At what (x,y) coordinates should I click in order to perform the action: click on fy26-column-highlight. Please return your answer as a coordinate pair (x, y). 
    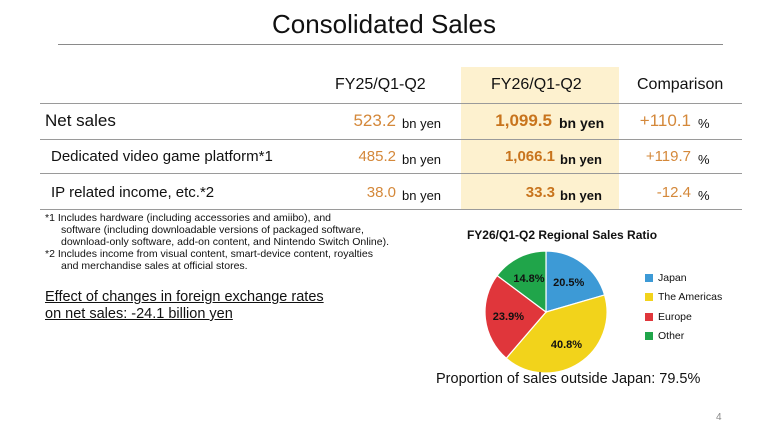
    Looking at the image, I should click on (540, 138).